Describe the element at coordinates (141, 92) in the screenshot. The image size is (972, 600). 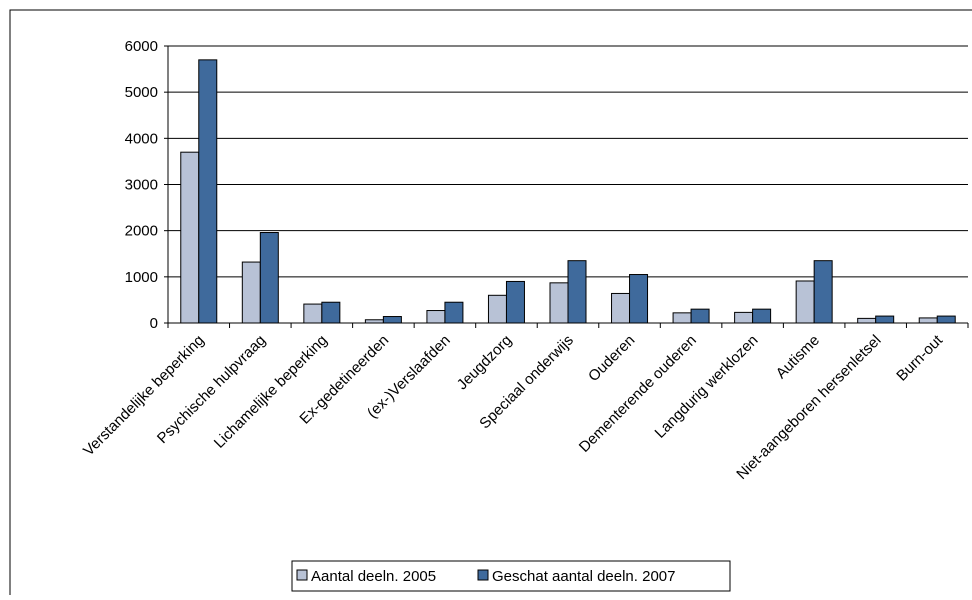
I see `y-tick-label: 5000` at that location.